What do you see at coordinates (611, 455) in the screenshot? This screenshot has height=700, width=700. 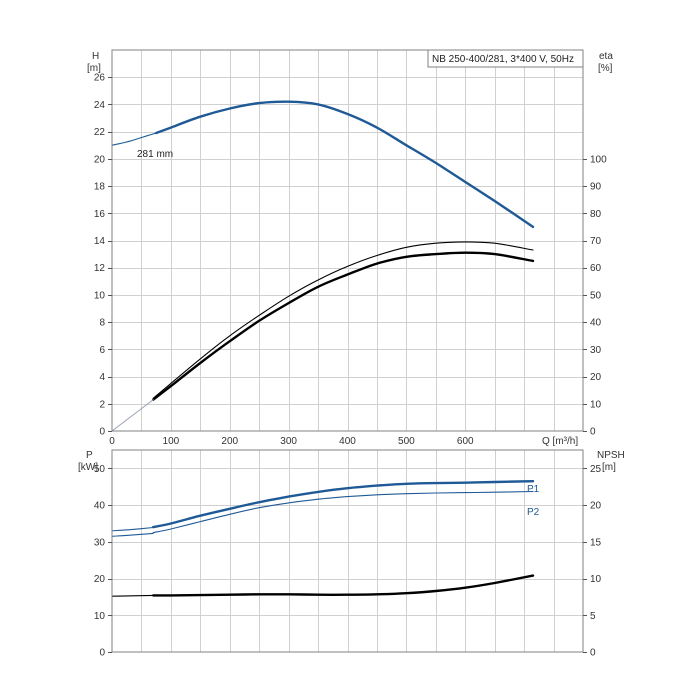 I see `npsh-axis-label: NPSH` at bounding box center [611, 455].